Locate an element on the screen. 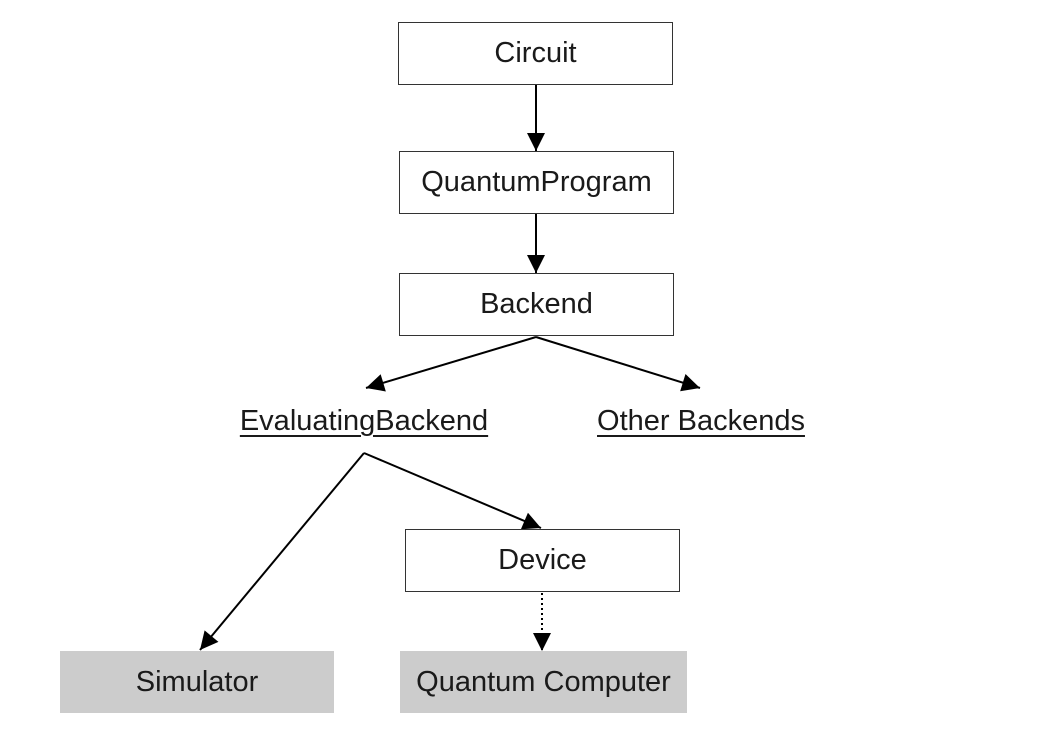 The image size is (1064, 737). node-other-backends: Other Backends is located at coordinates (701, 421).